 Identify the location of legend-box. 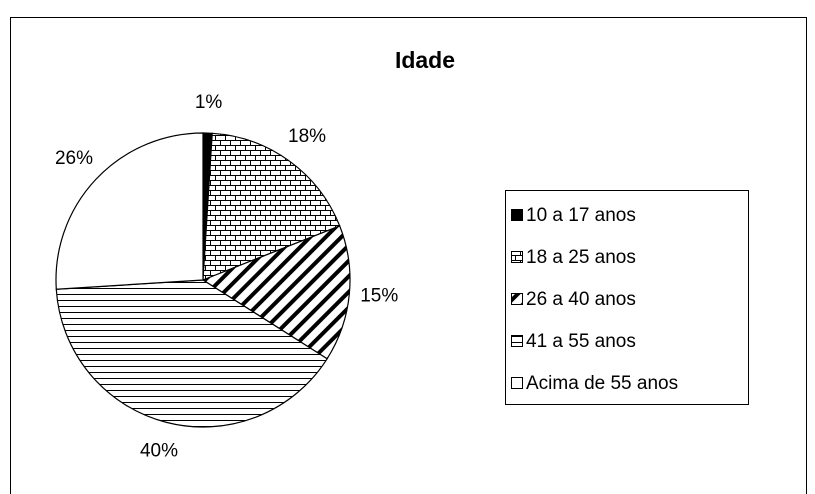
(627, 297).